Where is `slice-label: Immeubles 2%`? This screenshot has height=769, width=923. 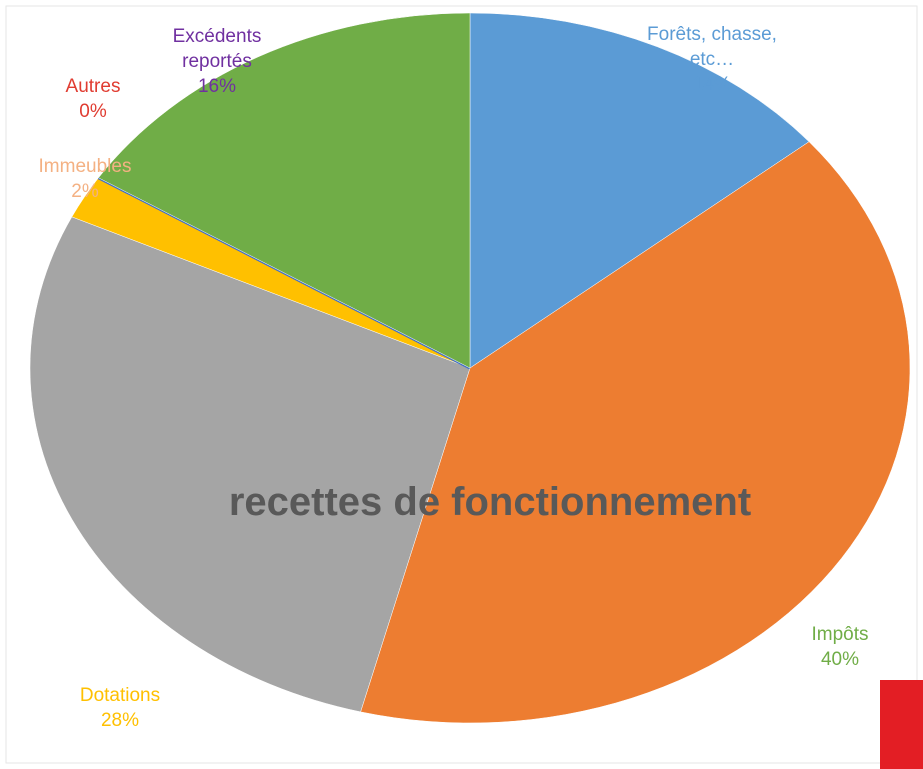 slice-label: Immeubles 2% is located at coordinates (85, 179).